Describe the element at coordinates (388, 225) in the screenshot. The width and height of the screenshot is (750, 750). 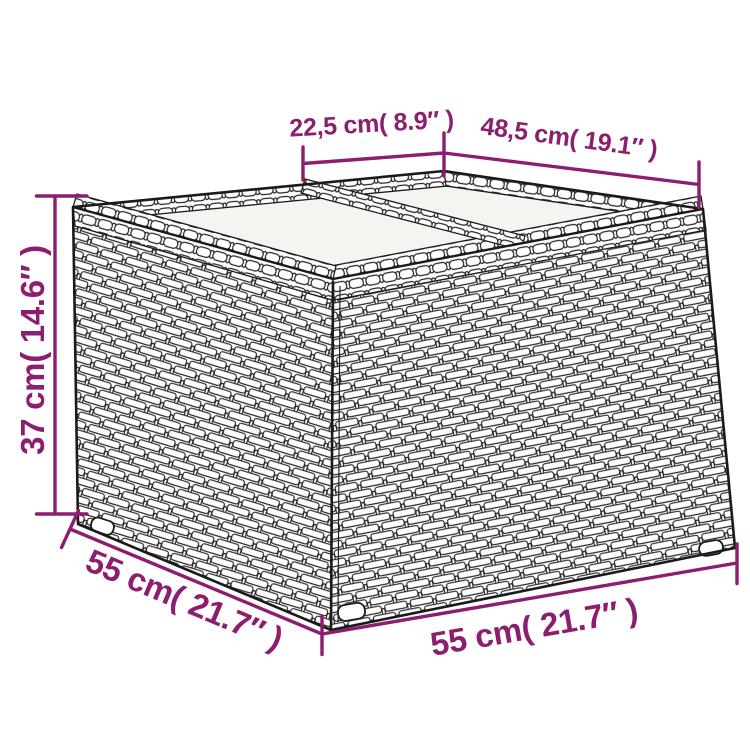
I see `top-rim-weave` at that location.